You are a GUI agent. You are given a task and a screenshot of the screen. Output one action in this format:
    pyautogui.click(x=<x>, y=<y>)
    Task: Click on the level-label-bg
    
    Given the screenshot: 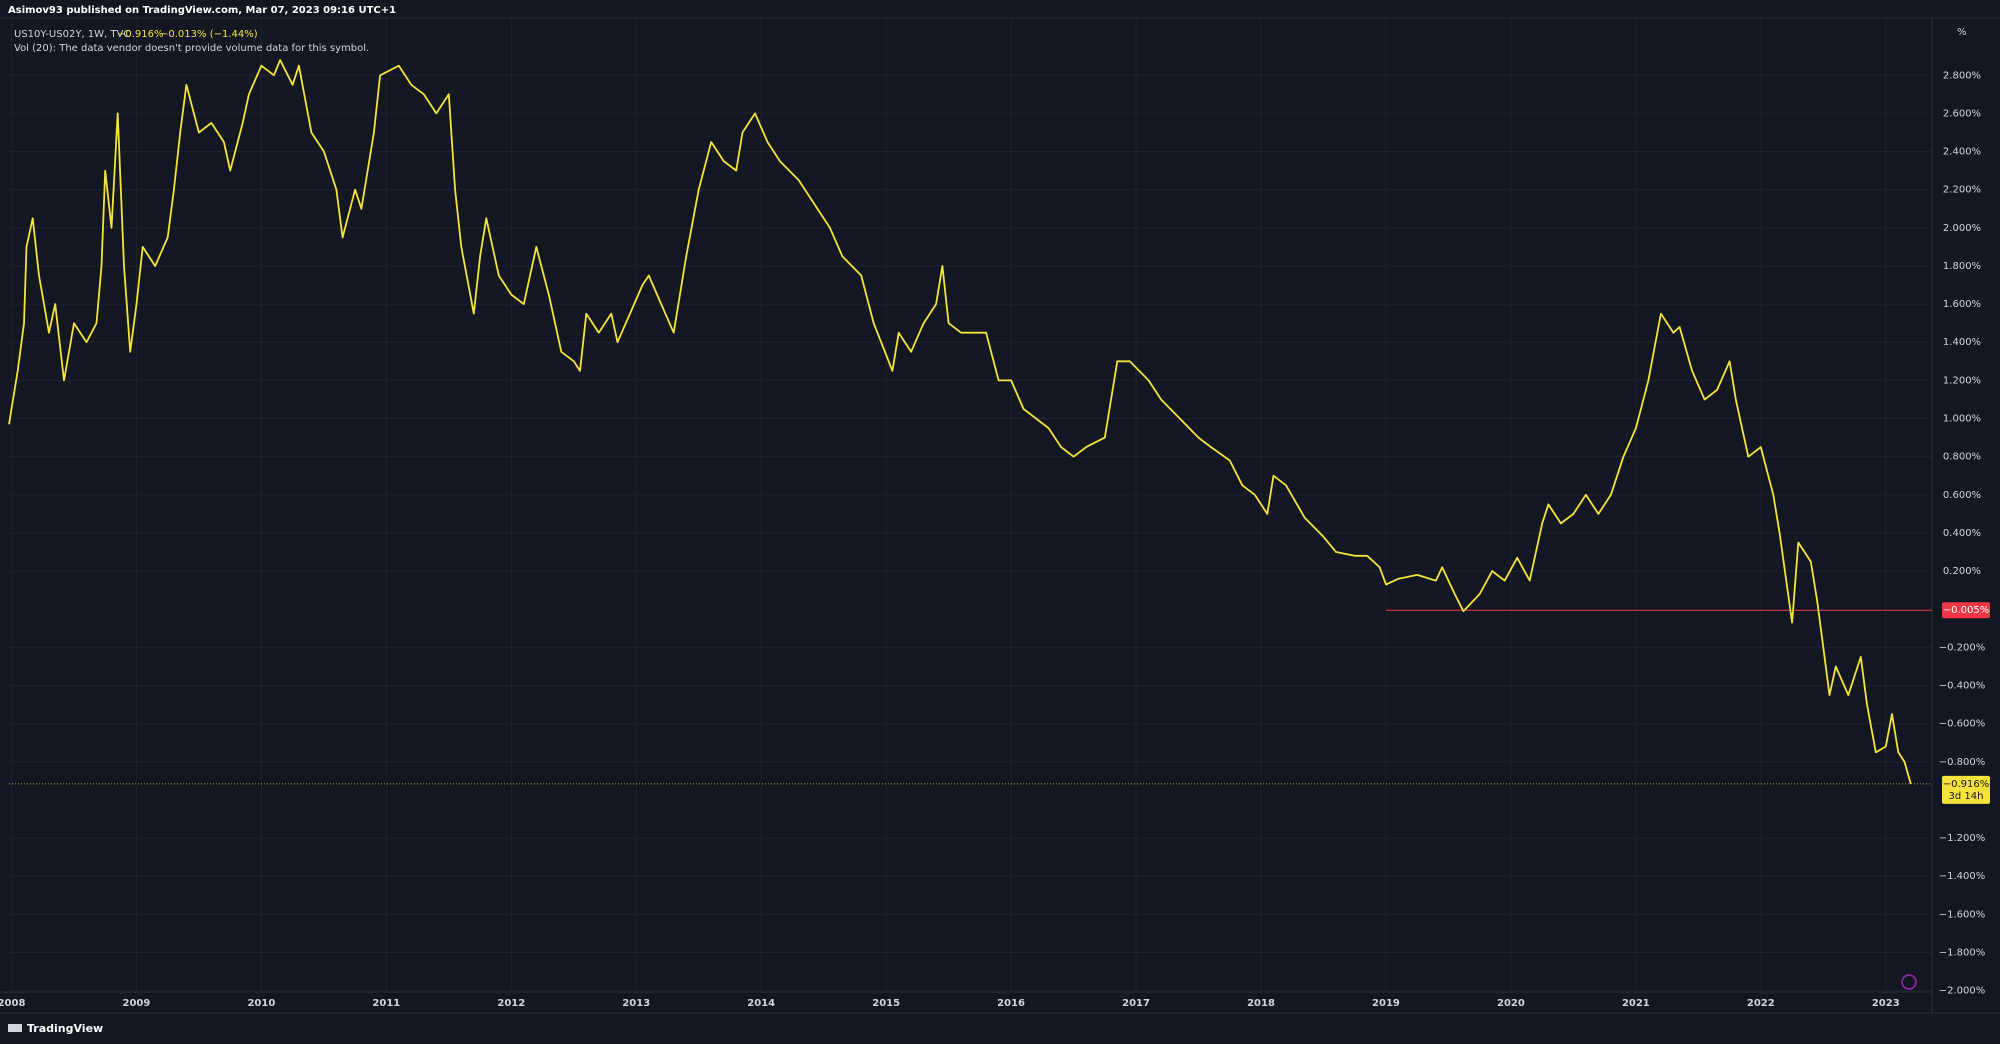 What is the action you would take?
    pyautogui.click(x=1966, y=610)
    